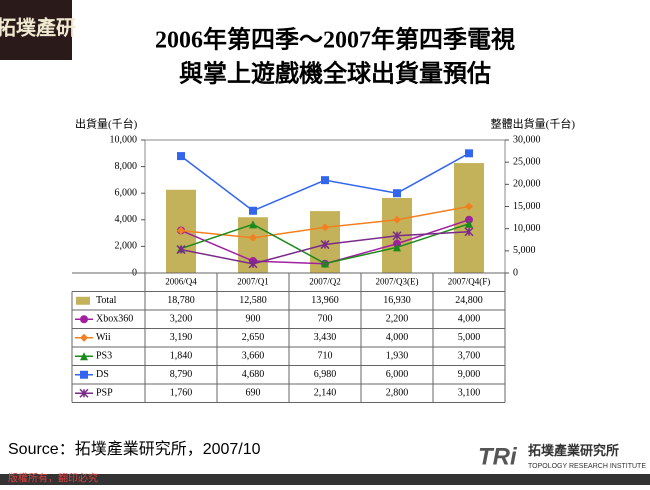 This screenshot has width=650, height=490. I want to click on title: 2006年第四季～2007年第四季電視, so click(335, 40).